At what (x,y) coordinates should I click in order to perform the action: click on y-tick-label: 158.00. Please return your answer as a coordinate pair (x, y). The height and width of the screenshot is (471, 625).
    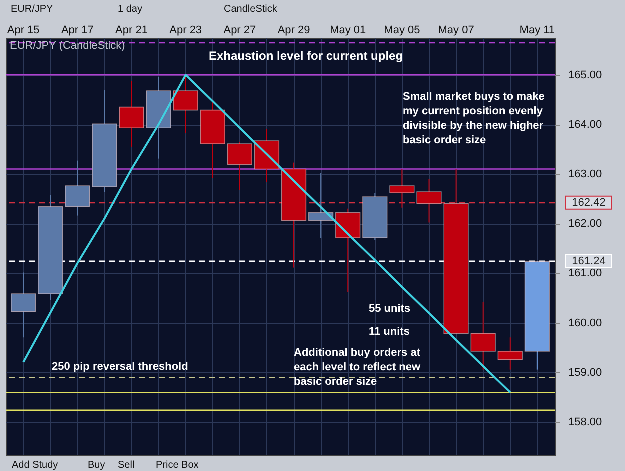
    Looking at the image, I should click on (585, 422).